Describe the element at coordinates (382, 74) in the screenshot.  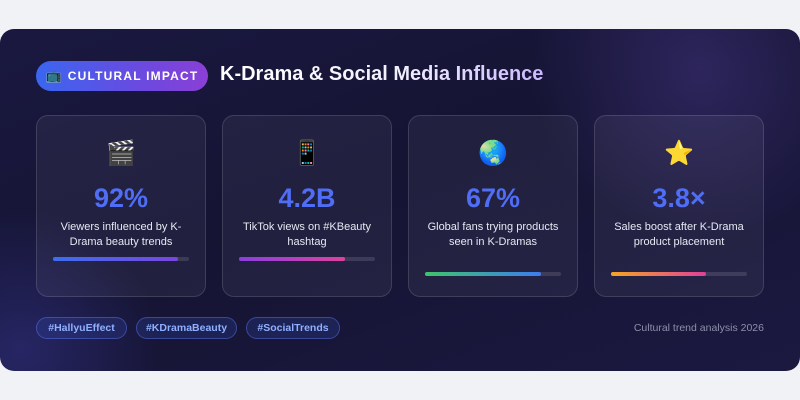
I see `page-title: K-Drama & Social Media Influence` at that location.